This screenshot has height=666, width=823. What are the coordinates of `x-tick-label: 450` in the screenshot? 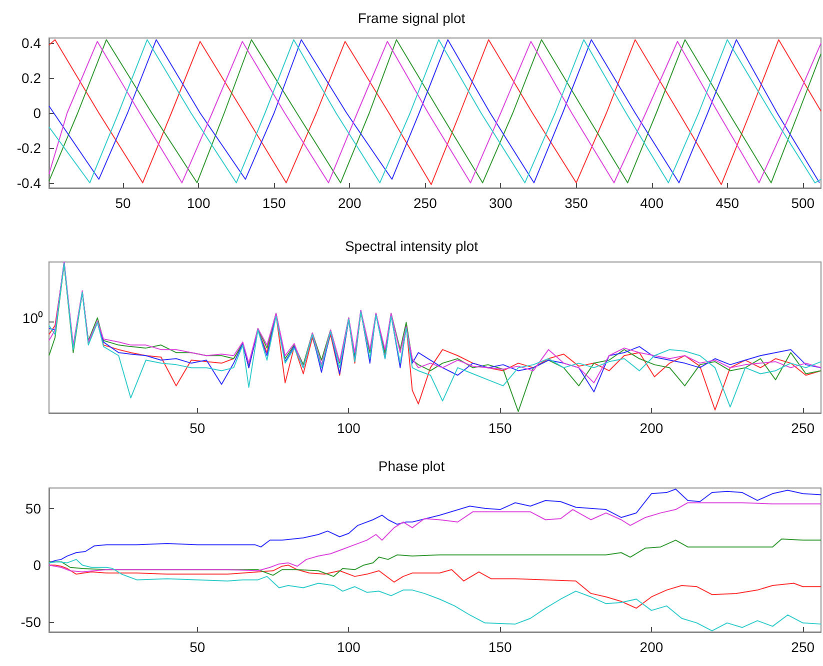 It's located at (728, 203).